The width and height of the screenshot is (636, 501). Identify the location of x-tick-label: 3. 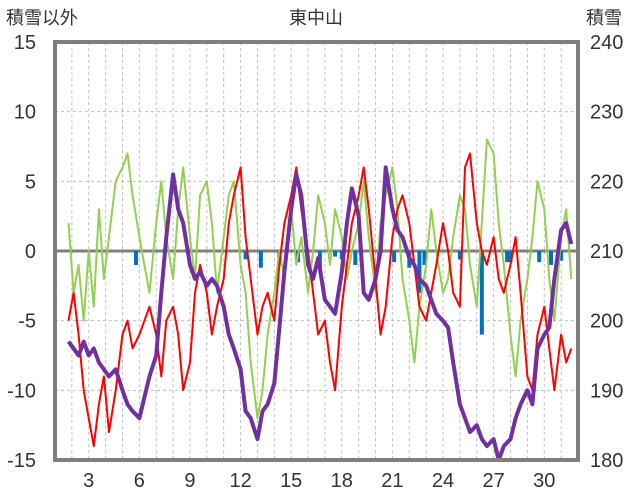
(88, 481).